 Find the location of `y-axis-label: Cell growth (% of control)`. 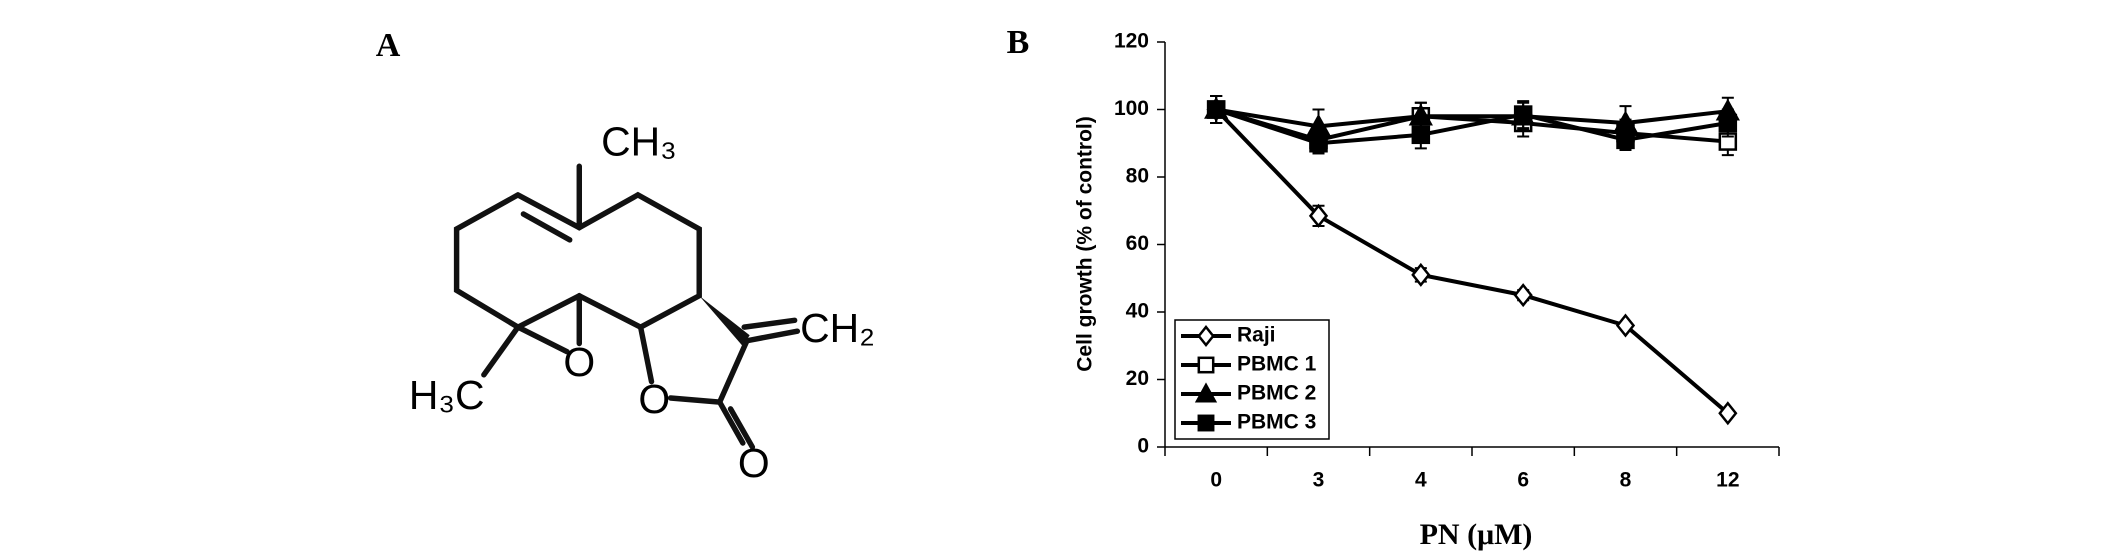

y-axis-label: Cell growth (% of control) is located at coordinates (1085, 243).